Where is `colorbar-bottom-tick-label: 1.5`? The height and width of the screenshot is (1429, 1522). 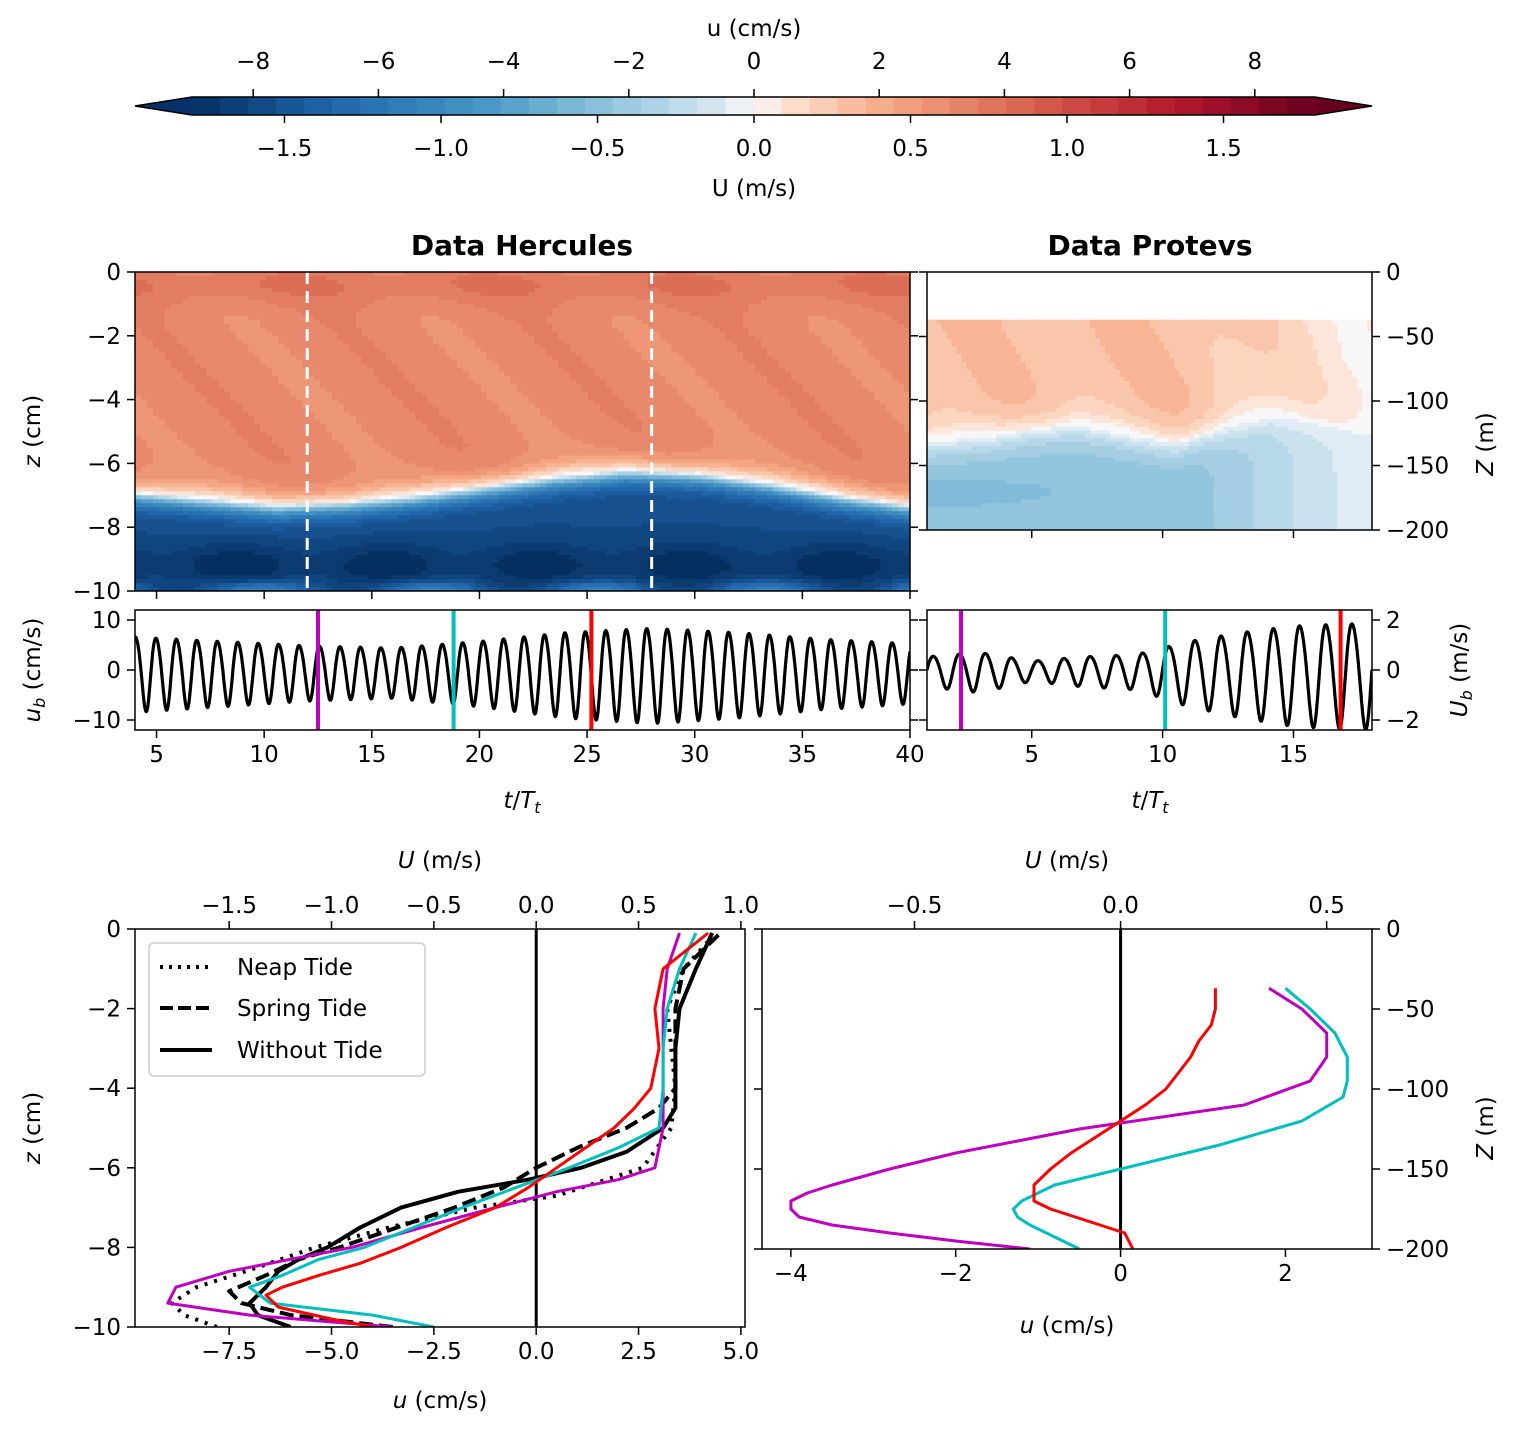
colorbar-bottom-tick-label: 1.5 is located at coordinates (1223, 149).